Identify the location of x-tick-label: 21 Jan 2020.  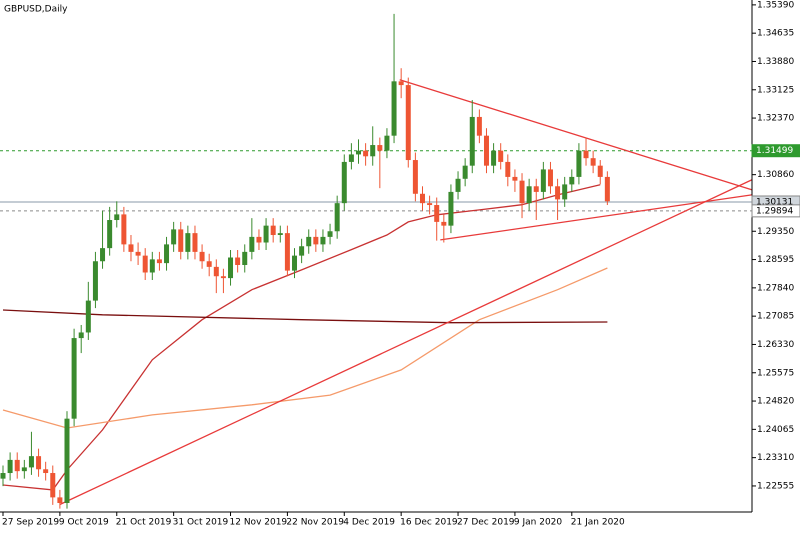
(598, 523).